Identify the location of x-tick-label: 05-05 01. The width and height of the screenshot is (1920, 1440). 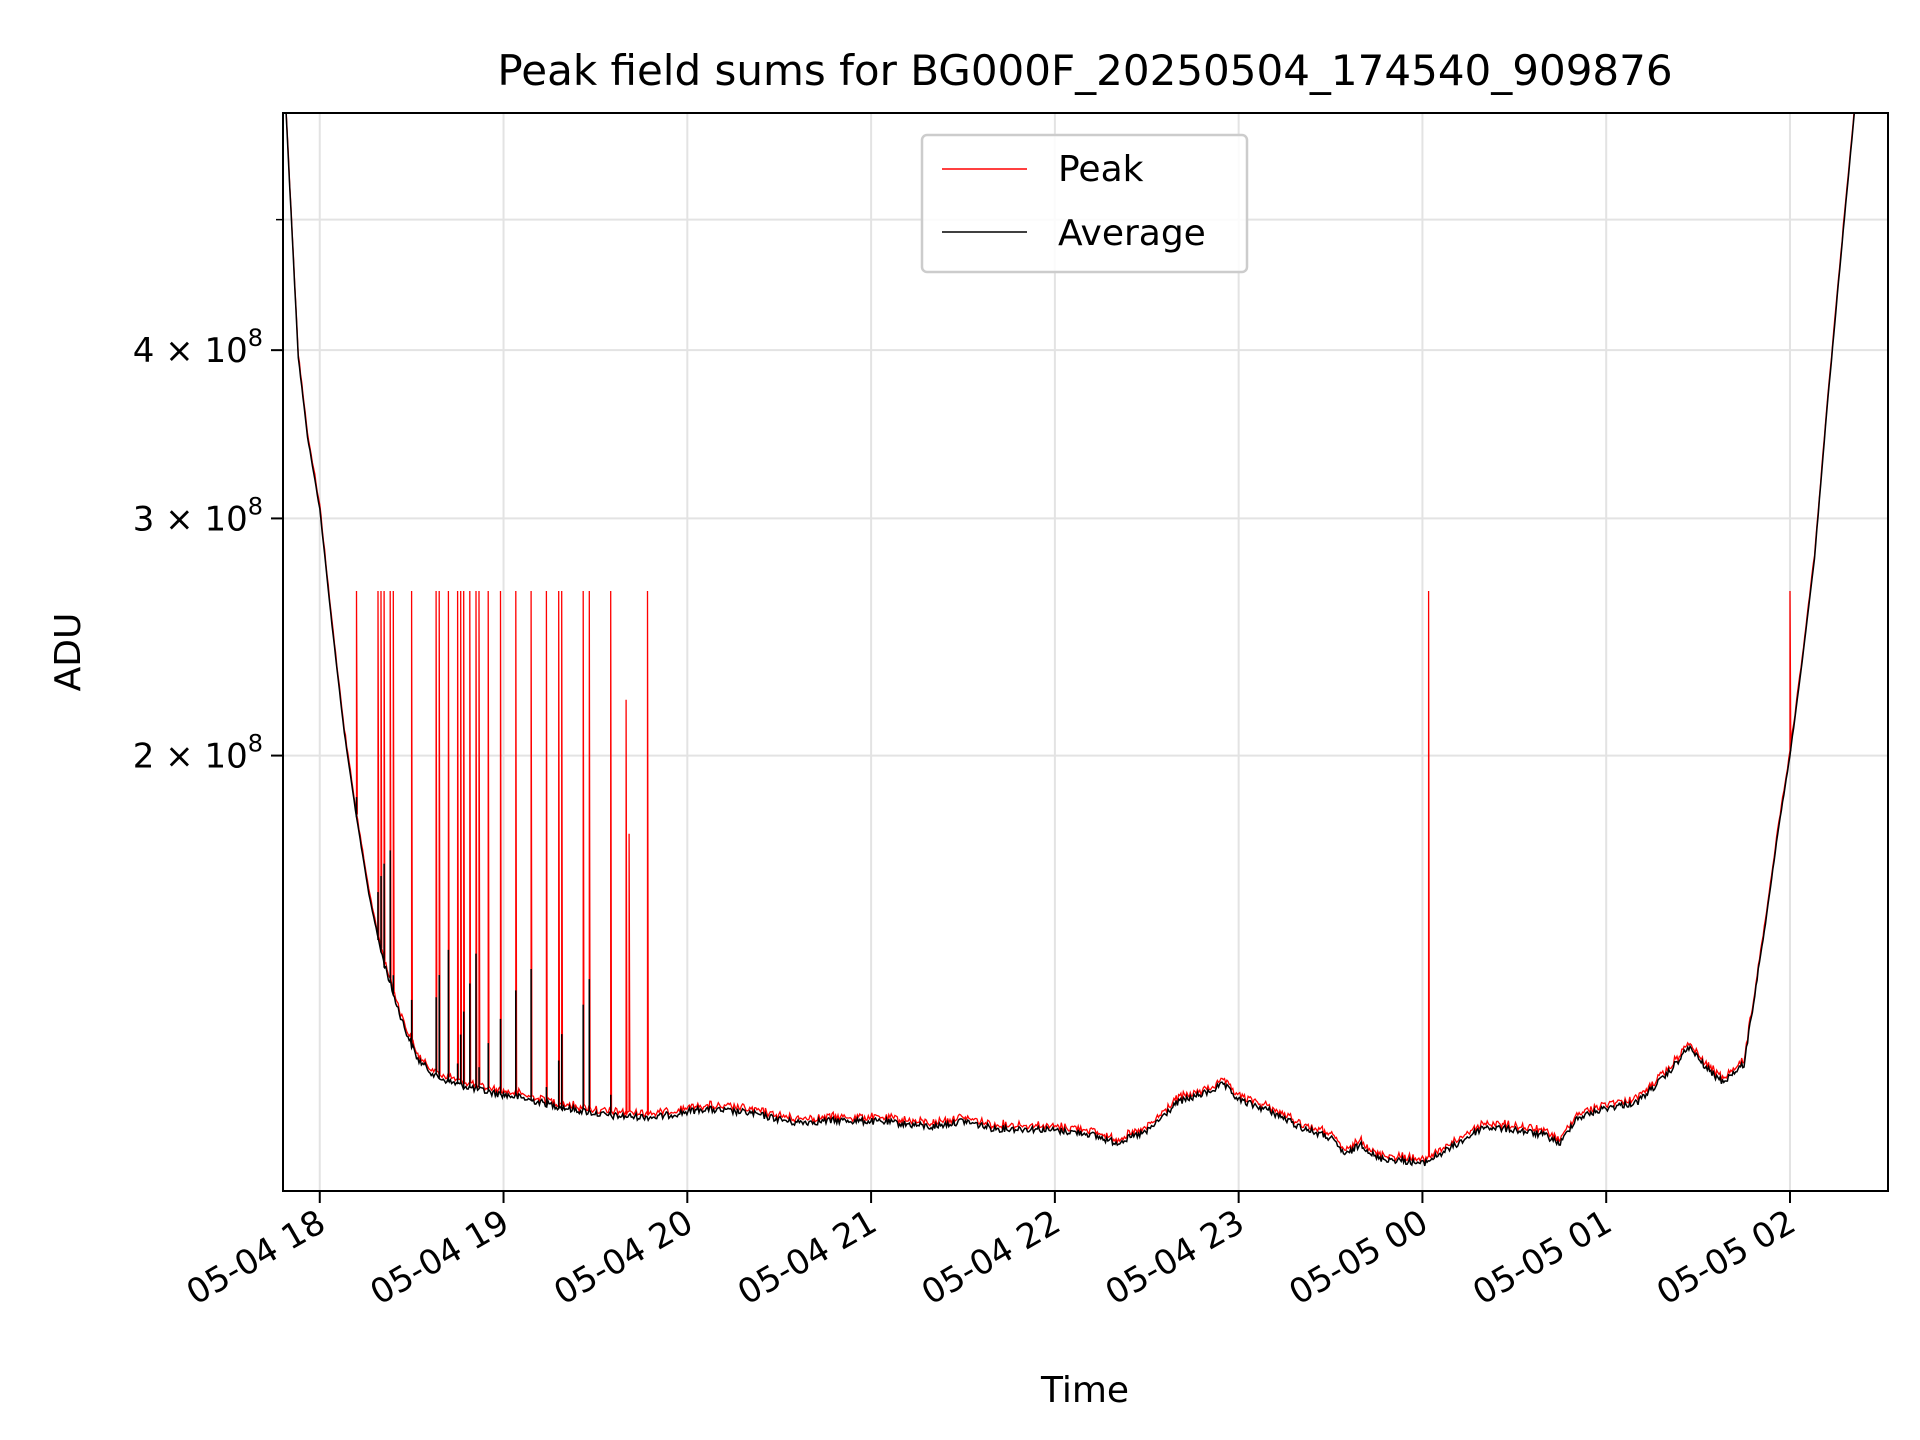
(1542, 1257).